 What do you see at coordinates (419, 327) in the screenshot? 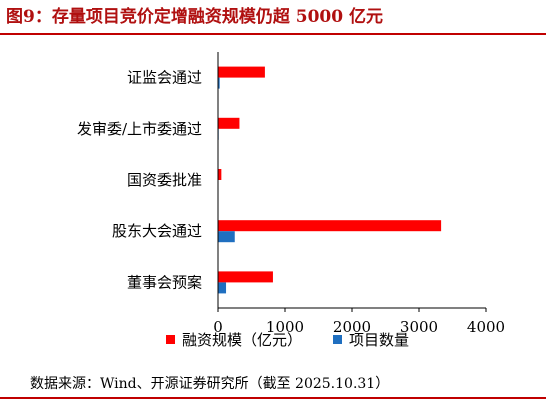
I see `x-tick-label: 3000` at bounding box center [419, 327].